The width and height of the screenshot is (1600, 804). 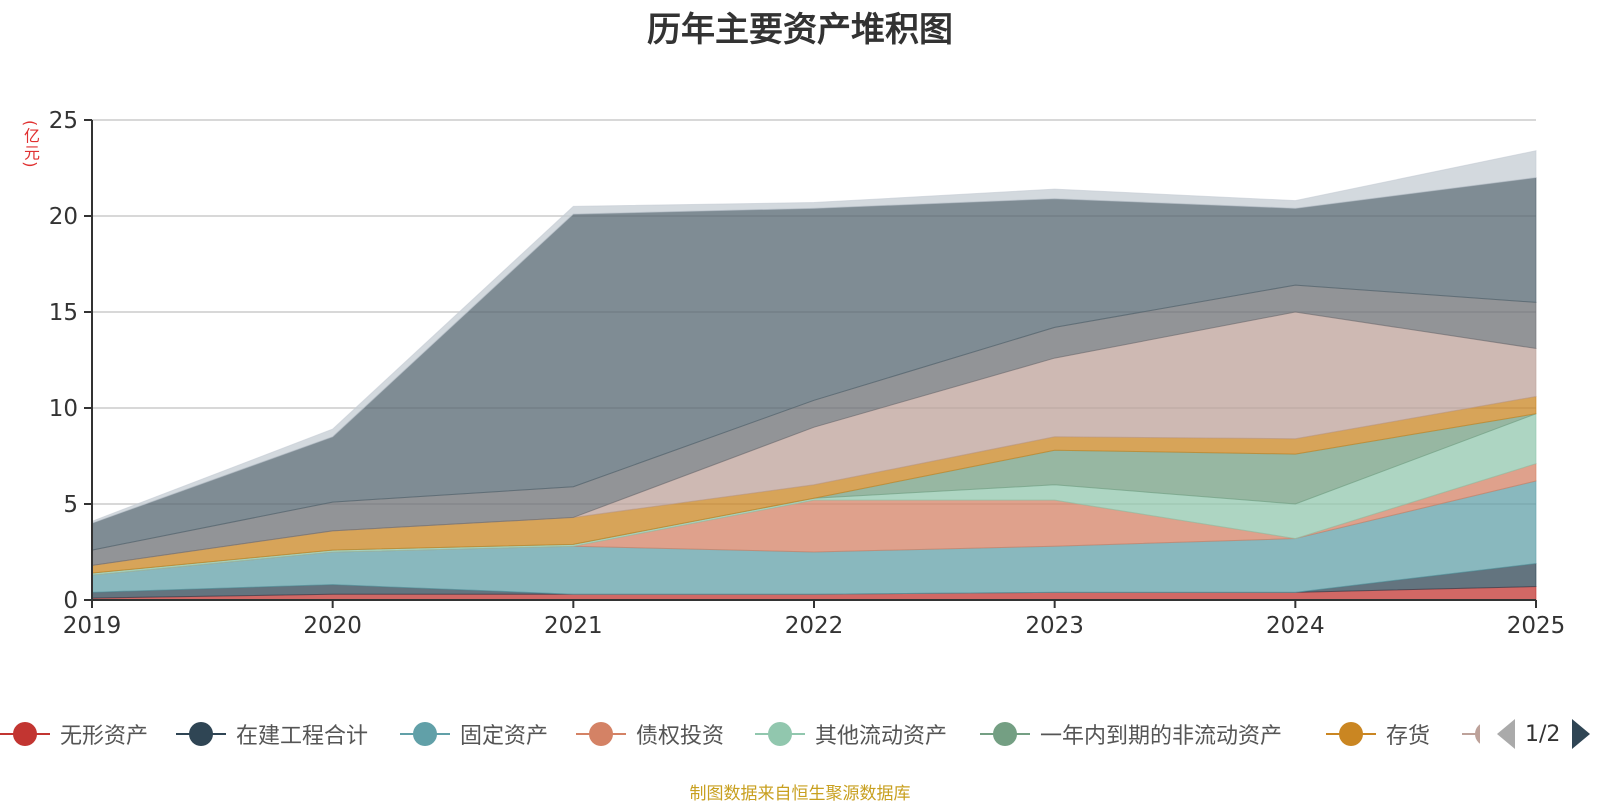 I want to click on x-tick-label: 2025, so click(x=1536, y=626).